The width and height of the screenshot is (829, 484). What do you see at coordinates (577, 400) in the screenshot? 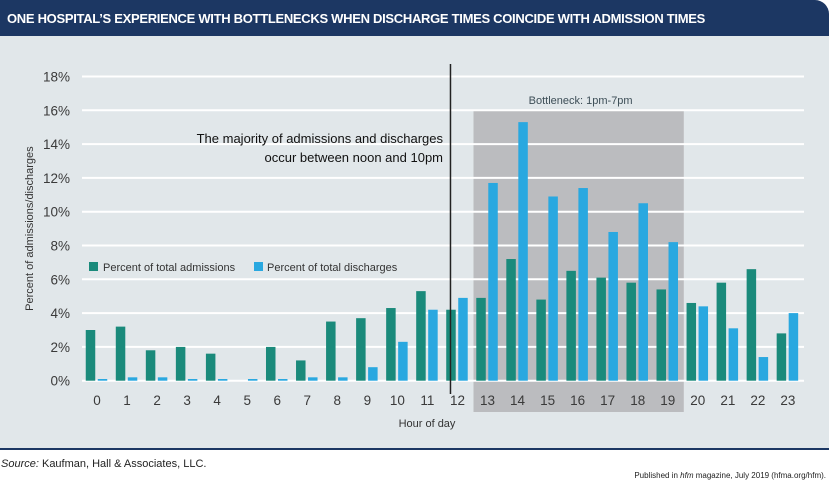
I see `x-tick-label: 16` at bounding box center [577, 400].